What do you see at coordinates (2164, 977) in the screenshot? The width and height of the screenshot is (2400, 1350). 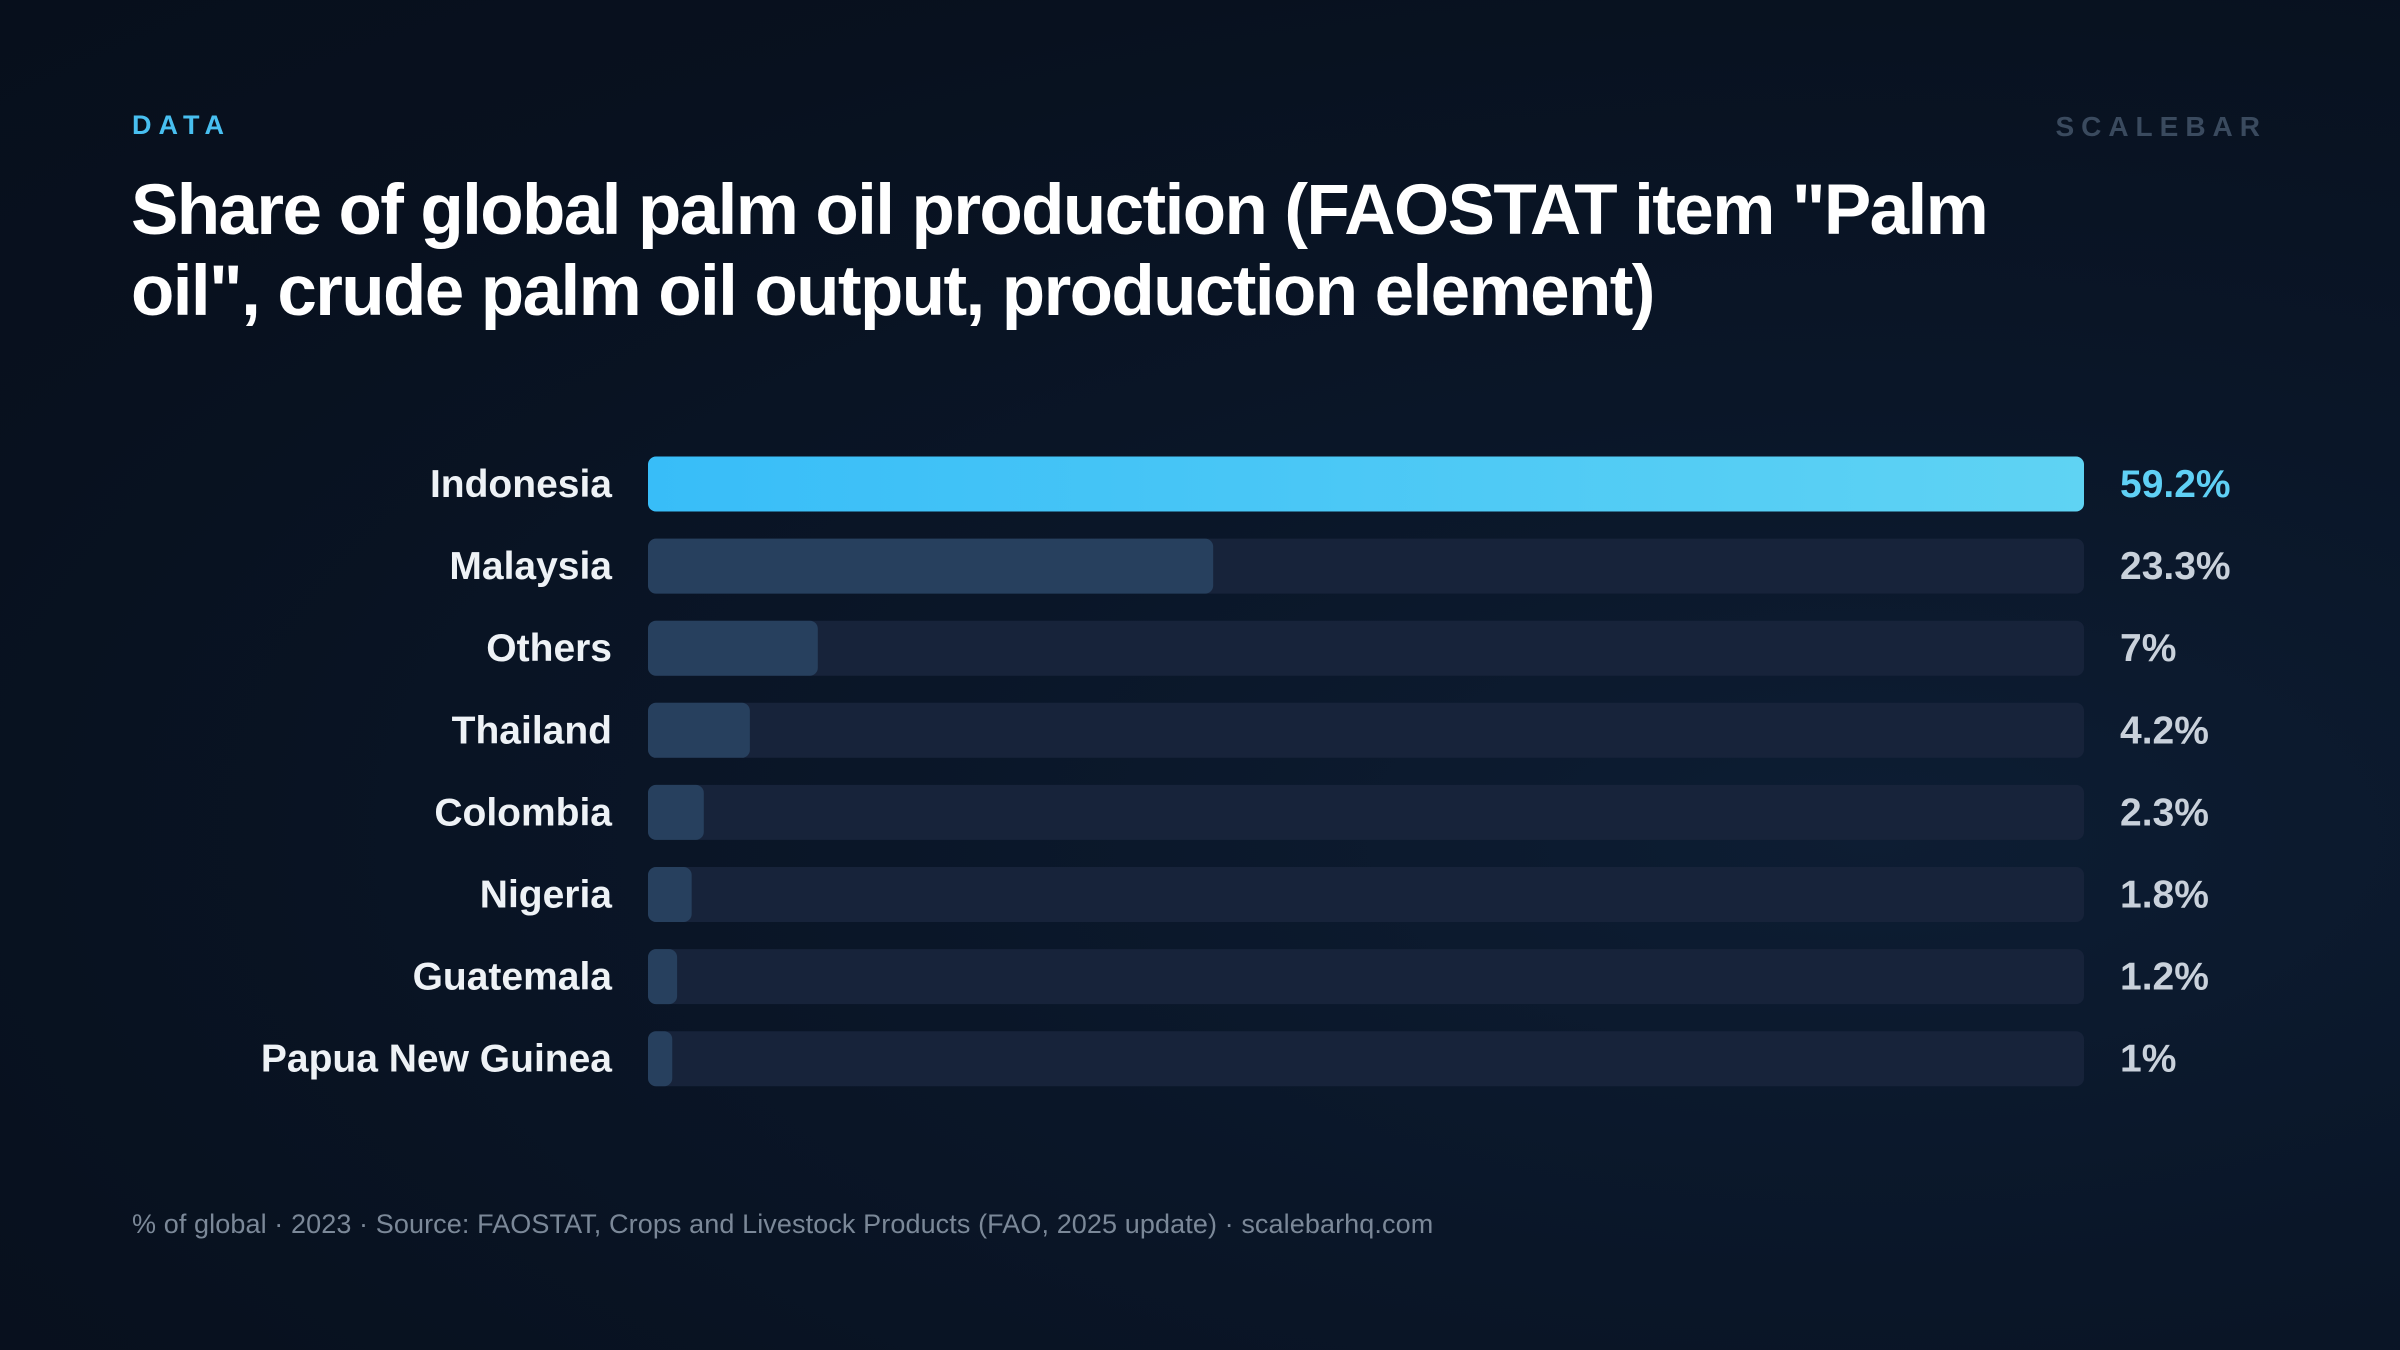 I see `value-label: 1.2%` at bounding box center [2164, 977].